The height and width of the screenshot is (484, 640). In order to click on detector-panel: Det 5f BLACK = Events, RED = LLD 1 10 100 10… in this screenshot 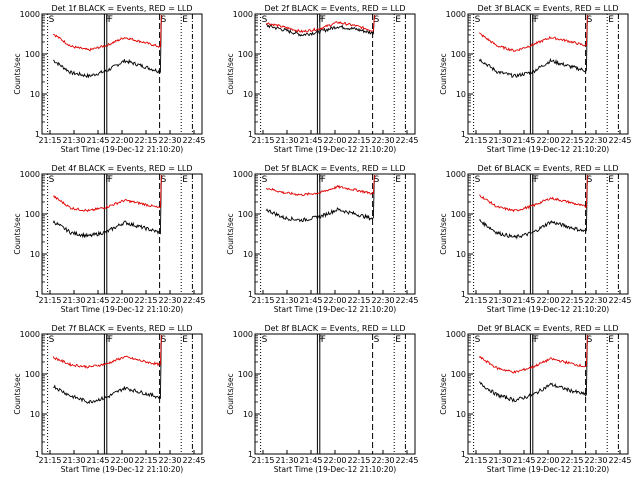, I will do `click(322, 239)`.